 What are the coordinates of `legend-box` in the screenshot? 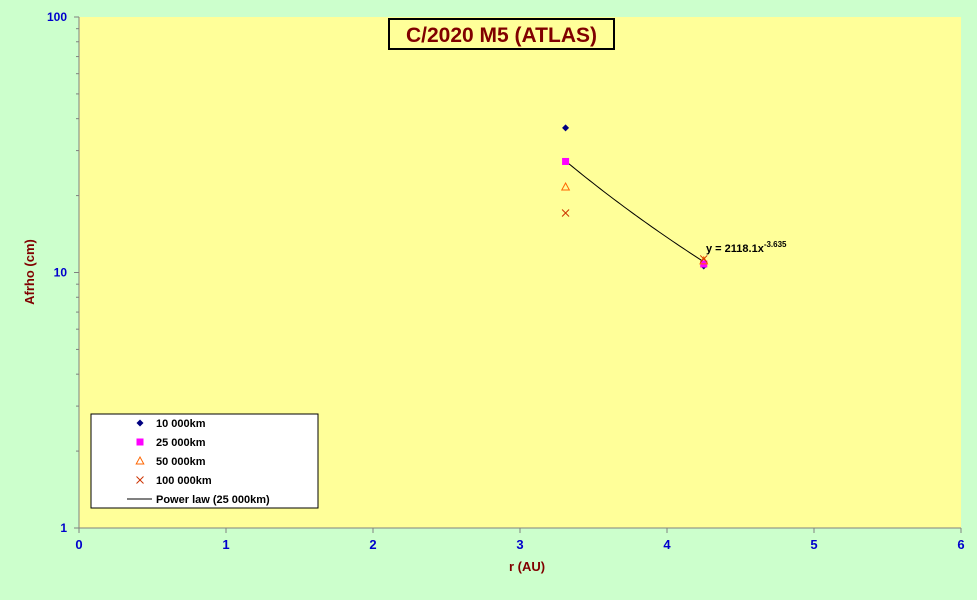 It's located at (204, 461).